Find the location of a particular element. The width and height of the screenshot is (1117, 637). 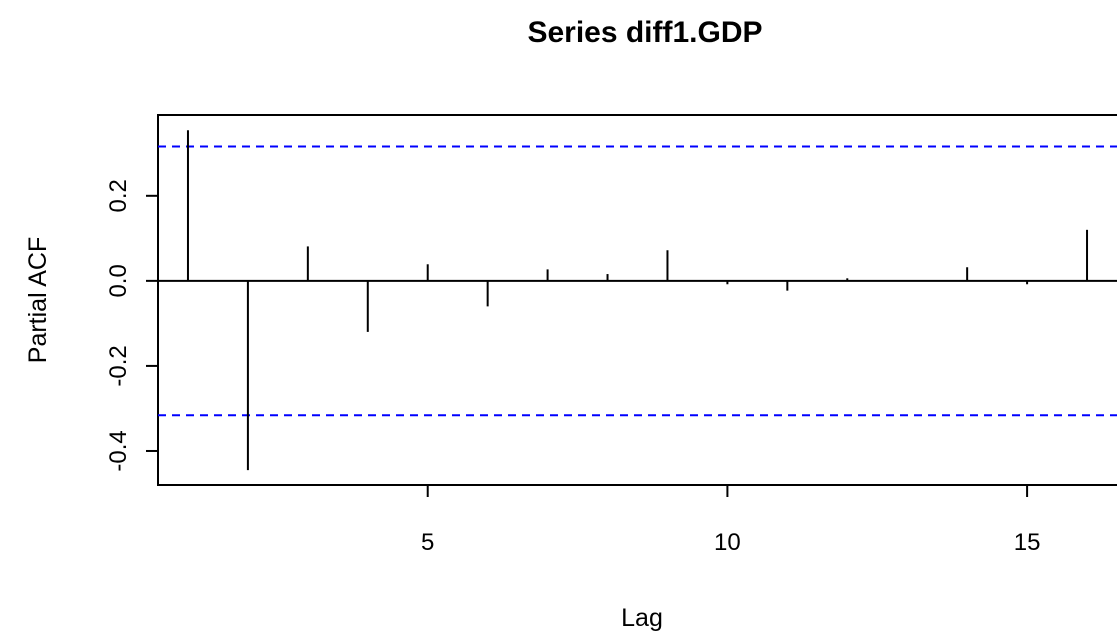

chart-title: Series diff1.GDP is located at coordinates (644, 32).